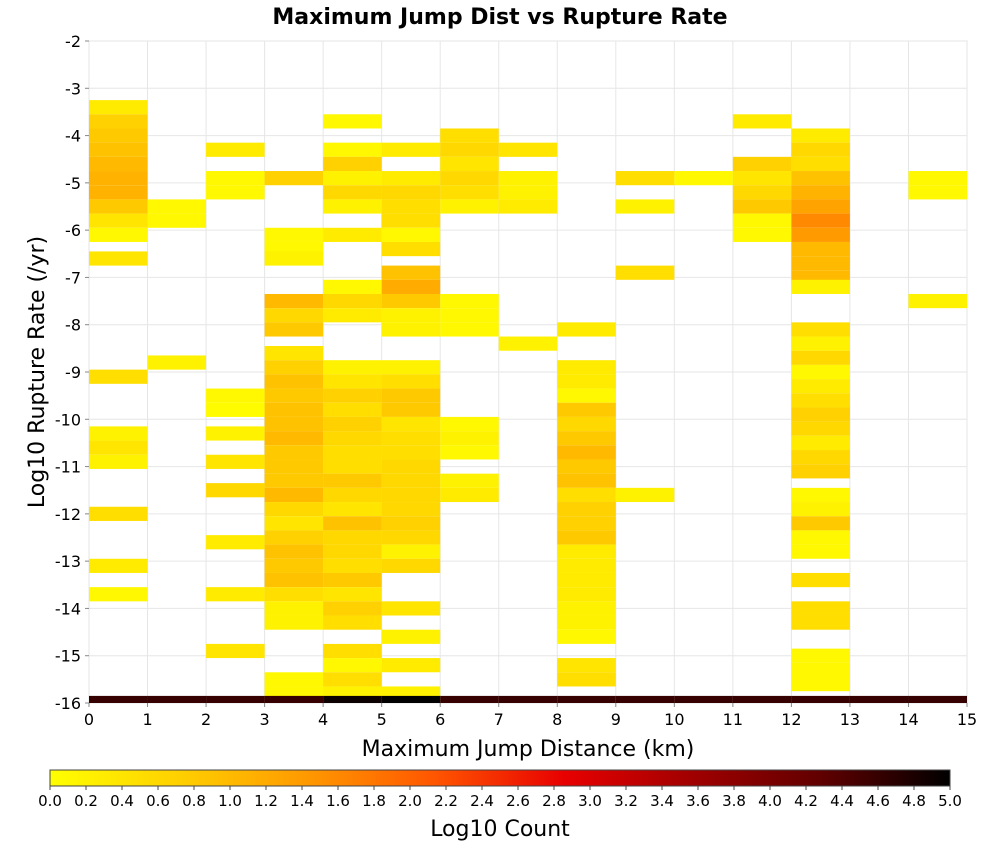 This screenshot has width=1000, height=850. What do you see at coordinates (500, 829) in the screenshot?
I see `colorbar-label: Log10 Count` at bounding box center [500, 829].